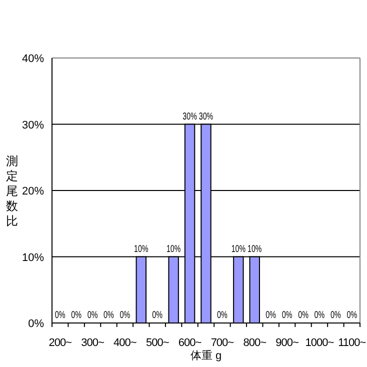 Image resolution: width=367 pixels, height=367 pixels. What do you see at coordinates (12, 191) in the screenshot?
I see `y-axis-title: 測定尾数比` at bounding box center [12, 191].